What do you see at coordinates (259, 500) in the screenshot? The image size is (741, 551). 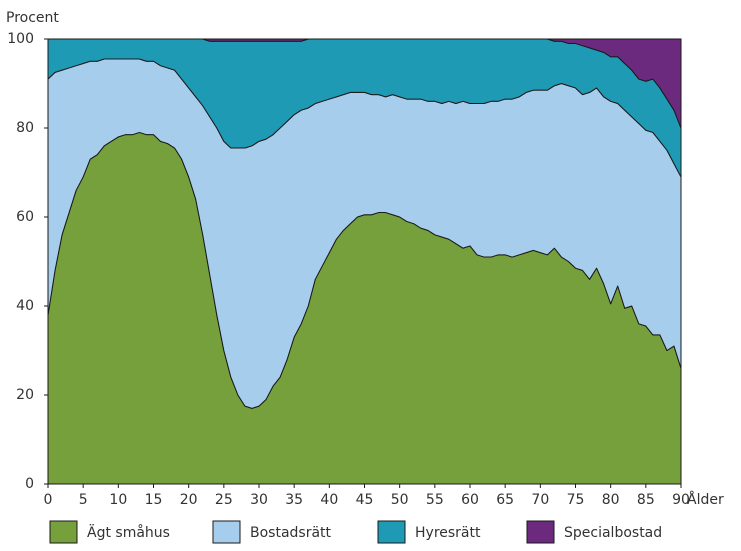 I see `x-tick-label: 30` at bounding box center [259, 500].